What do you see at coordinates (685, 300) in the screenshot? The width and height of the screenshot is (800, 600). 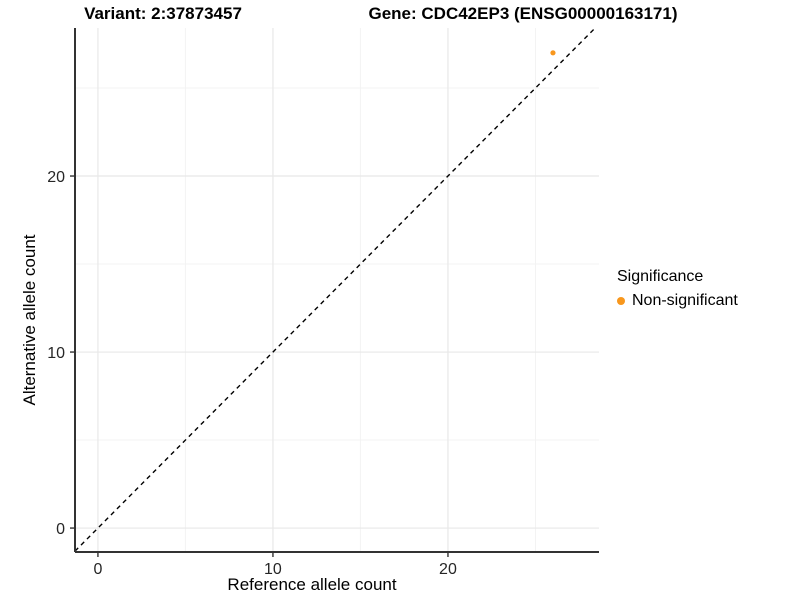 I see `legend-item-label: Non-significant` at bounding box center [685, 300].